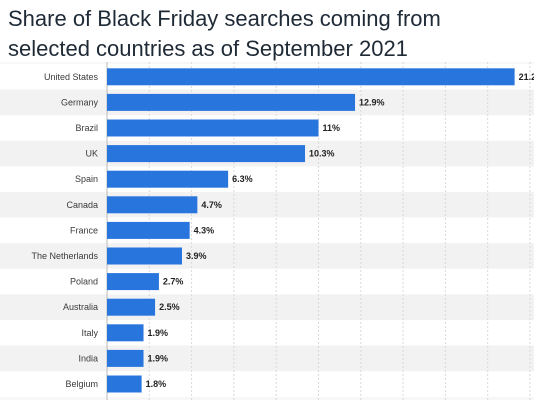 The width and height of the screenshot is (534, 400). What do you see at coordinates (526, 77) in the screenshot?
I see `value-label: 21.2%` at bounding box center [526, 77].